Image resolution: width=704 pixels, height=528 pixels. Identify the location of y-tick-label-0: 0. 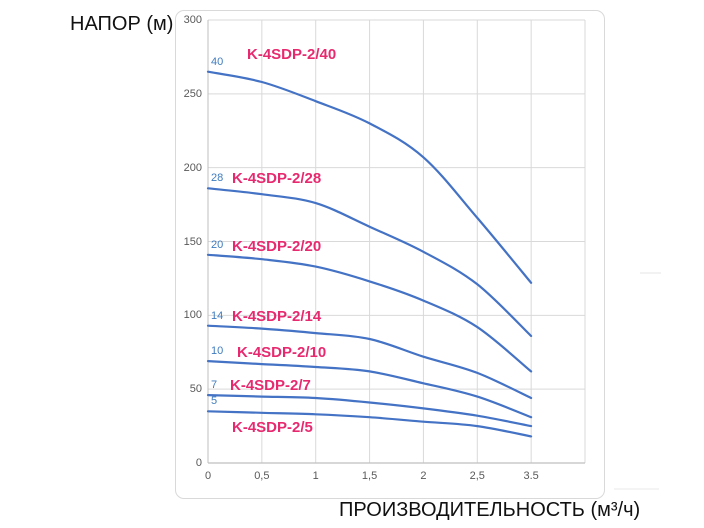
(198, 463).